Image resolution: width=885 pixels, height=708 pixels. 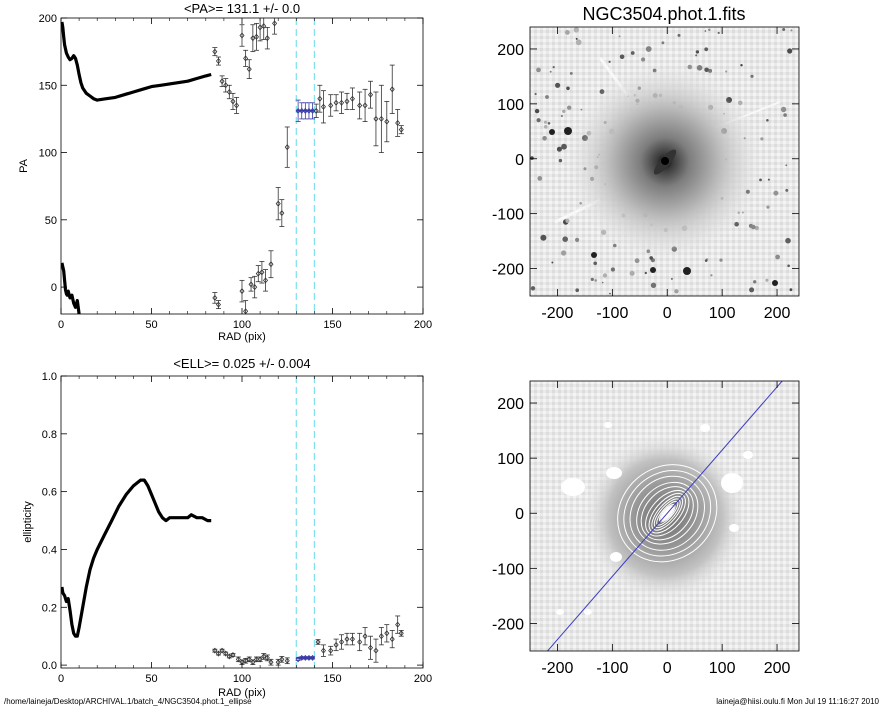 I want to click on img1-x-tick-label: -200, so click(x=557, y=313).